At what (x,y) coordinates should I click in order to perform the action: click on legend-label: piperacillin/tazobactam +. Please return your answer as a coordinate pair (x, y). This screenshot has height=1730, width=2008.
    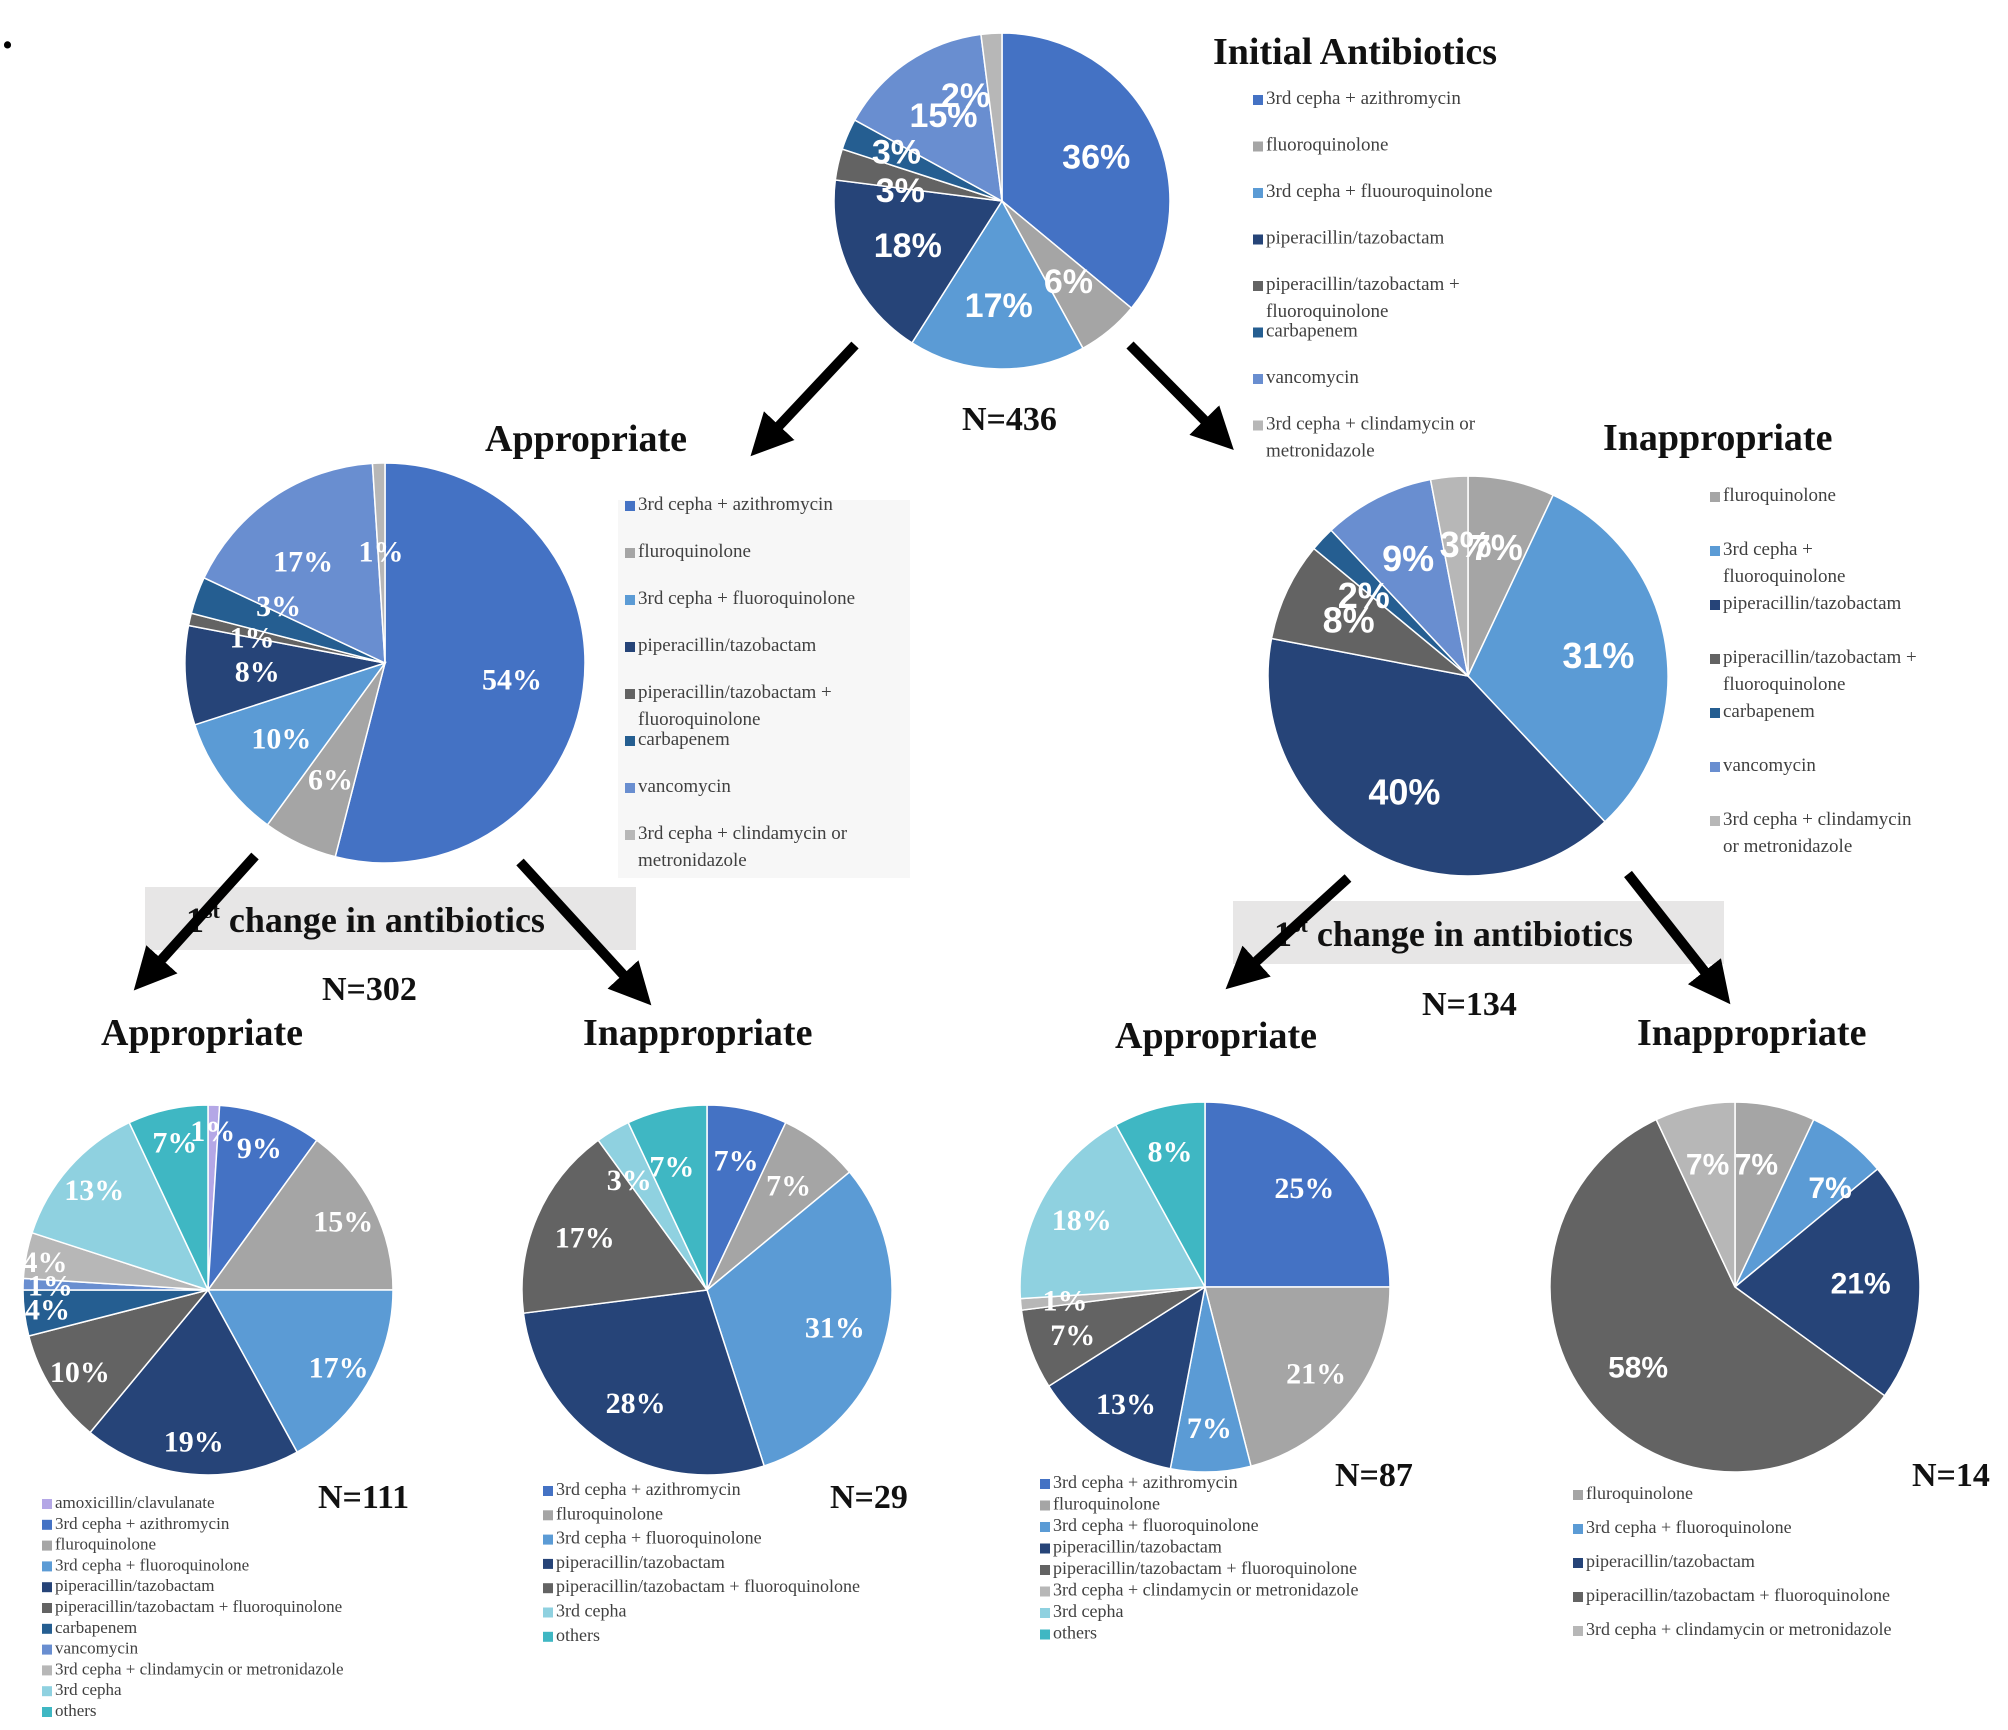
    Looking at the image, I should click on (1820, 657).